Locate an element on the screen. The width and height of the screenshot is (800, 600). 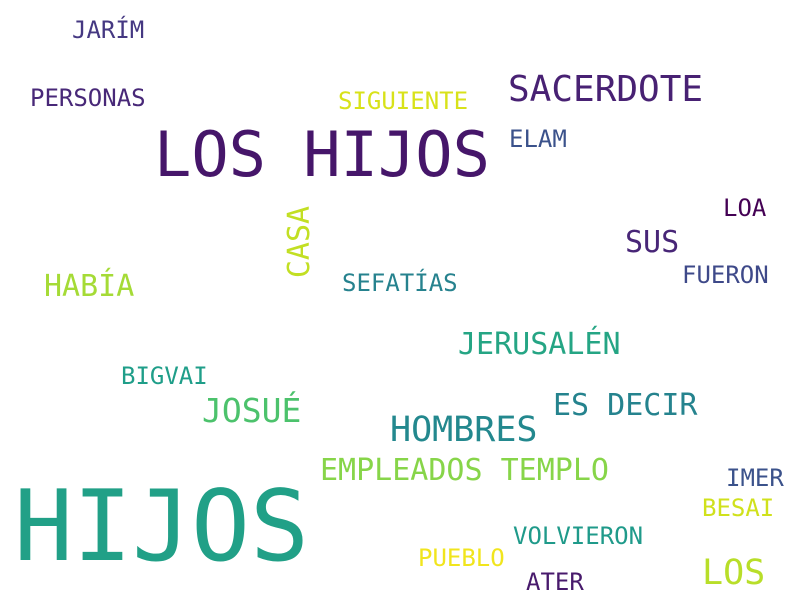
word-hijos-large: HIJOS is located at coordinates (162, 527).